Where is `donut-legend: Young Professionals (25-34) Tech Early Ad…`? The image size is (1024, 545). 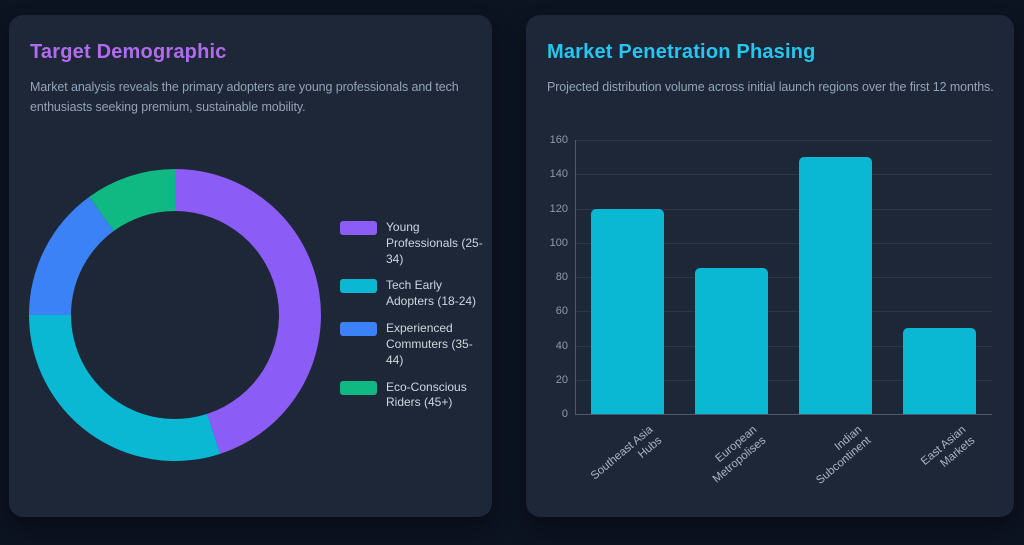 donut-legend: Young Professionals (25-34) Tech Early Ad… is located at coordinates (413, 315).